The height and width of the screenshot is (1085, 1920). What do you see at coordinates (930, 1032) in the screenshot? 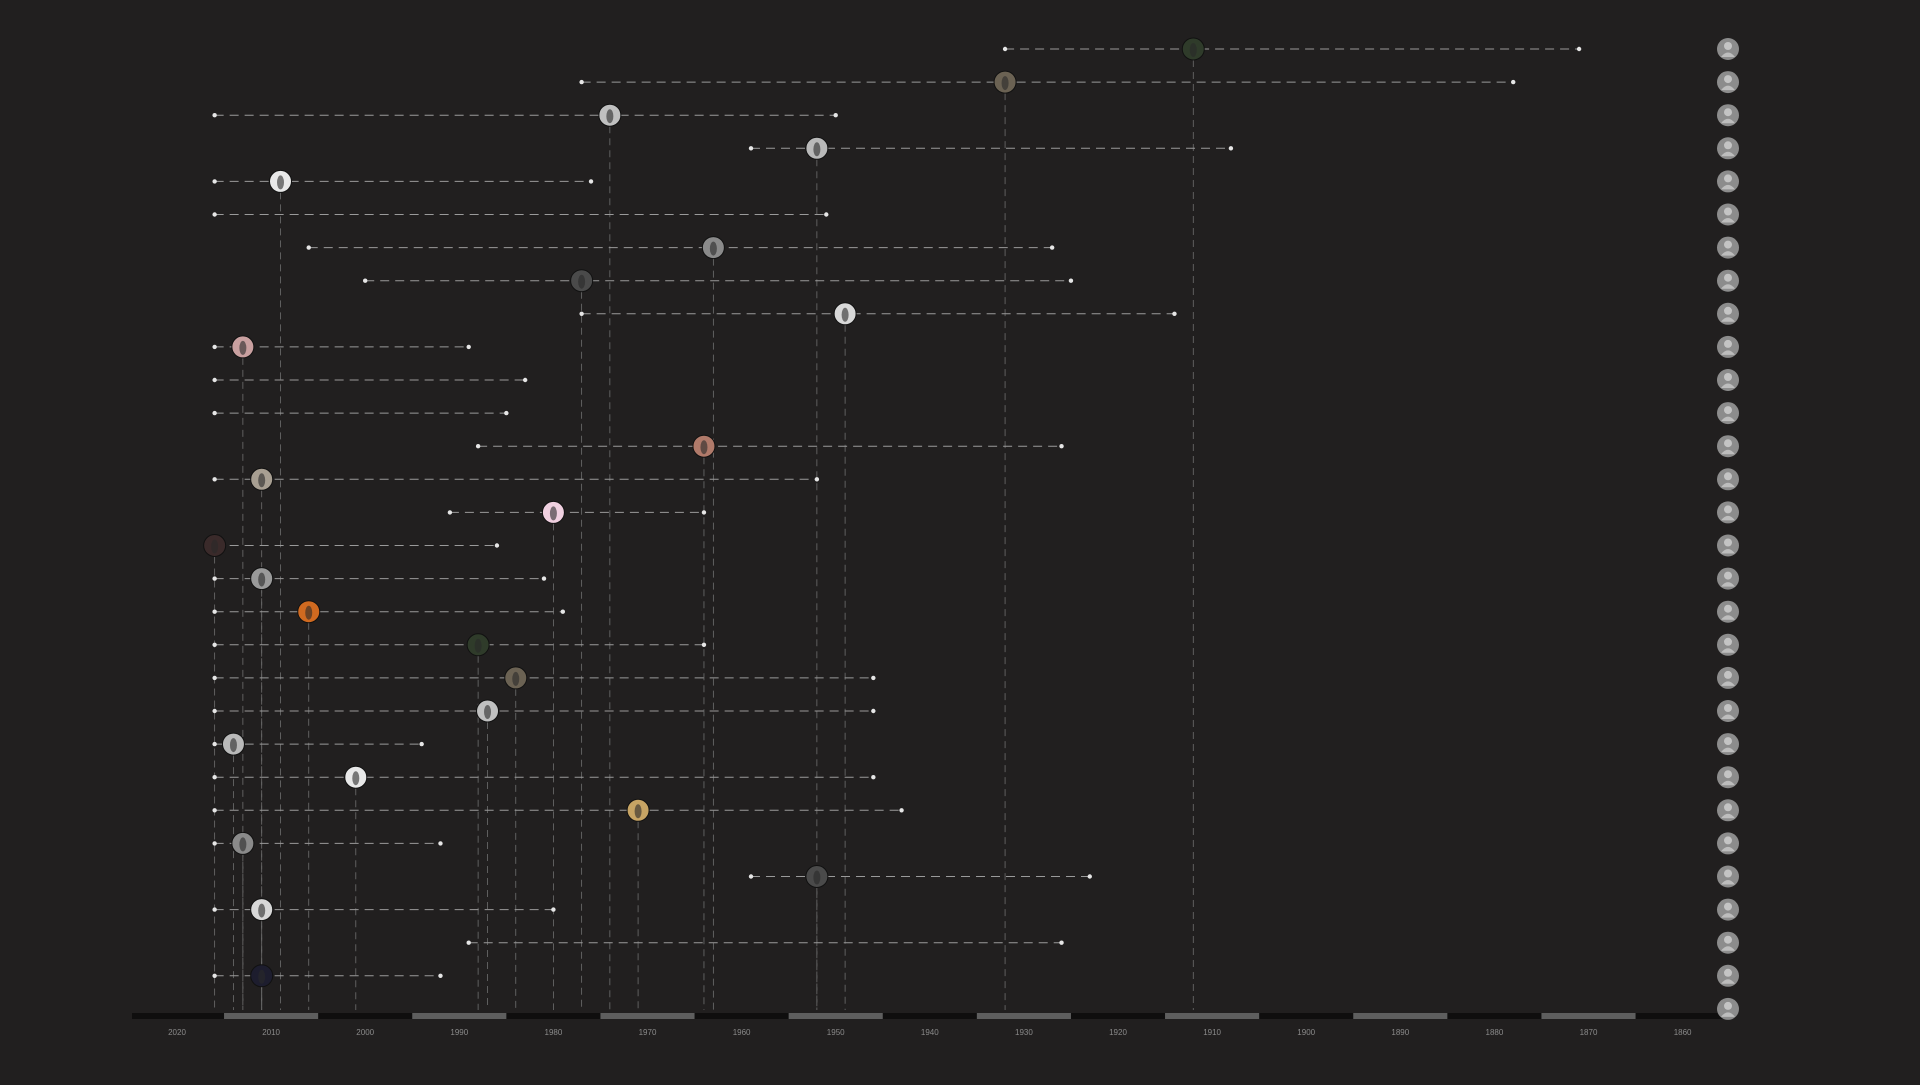
I see `x-tick-label: 1940` at bounding box center [930, 1032].